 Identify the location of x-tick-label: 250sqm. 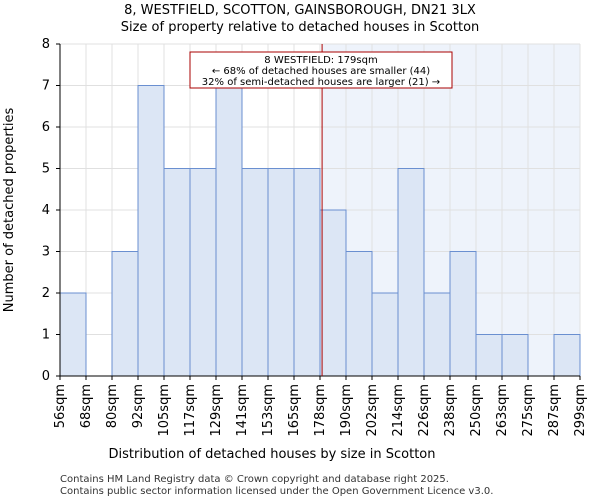
(476, 410).